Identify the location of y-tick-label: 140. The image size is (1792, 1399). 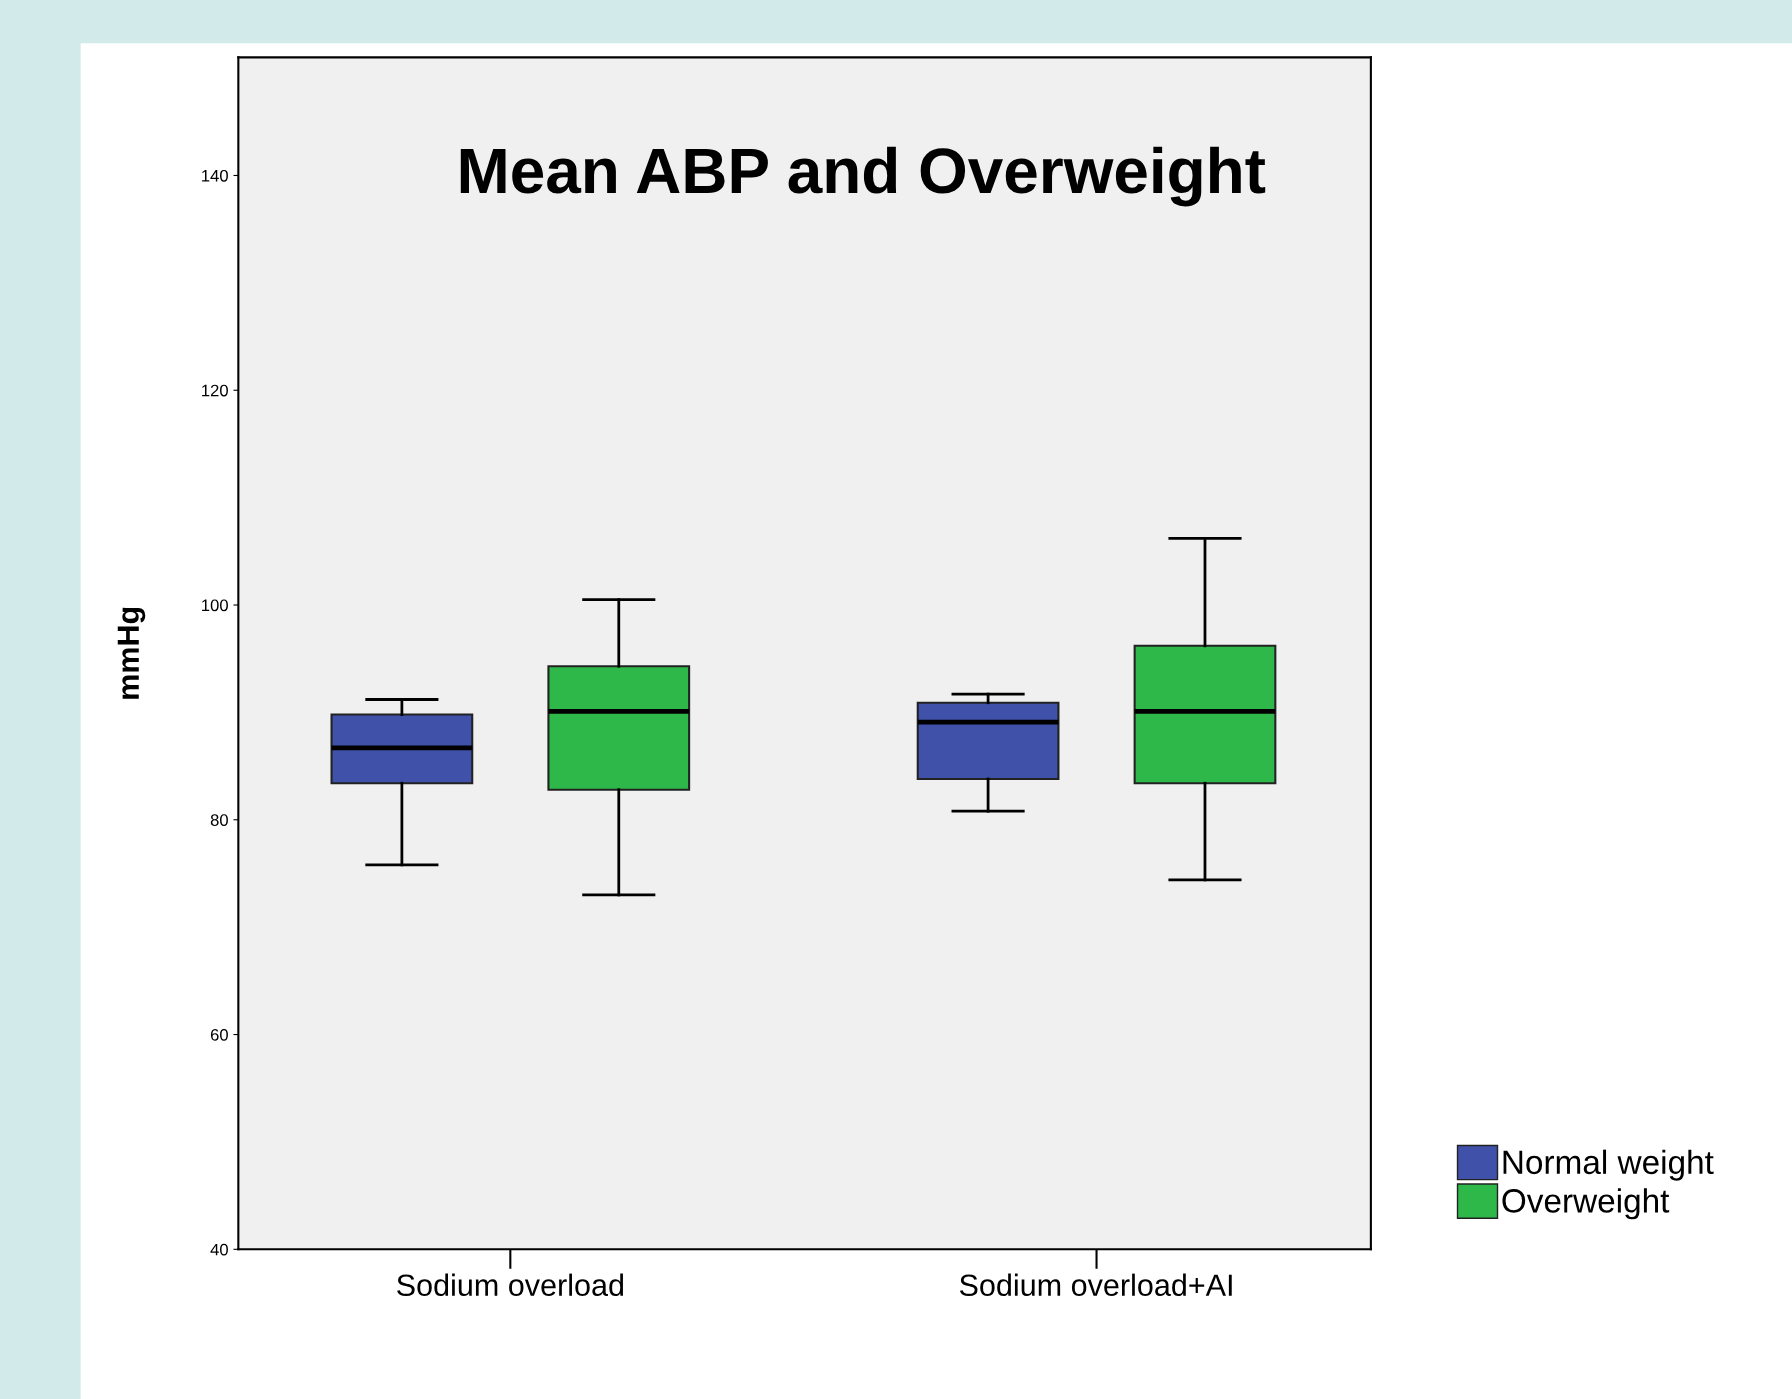
(215, 175).